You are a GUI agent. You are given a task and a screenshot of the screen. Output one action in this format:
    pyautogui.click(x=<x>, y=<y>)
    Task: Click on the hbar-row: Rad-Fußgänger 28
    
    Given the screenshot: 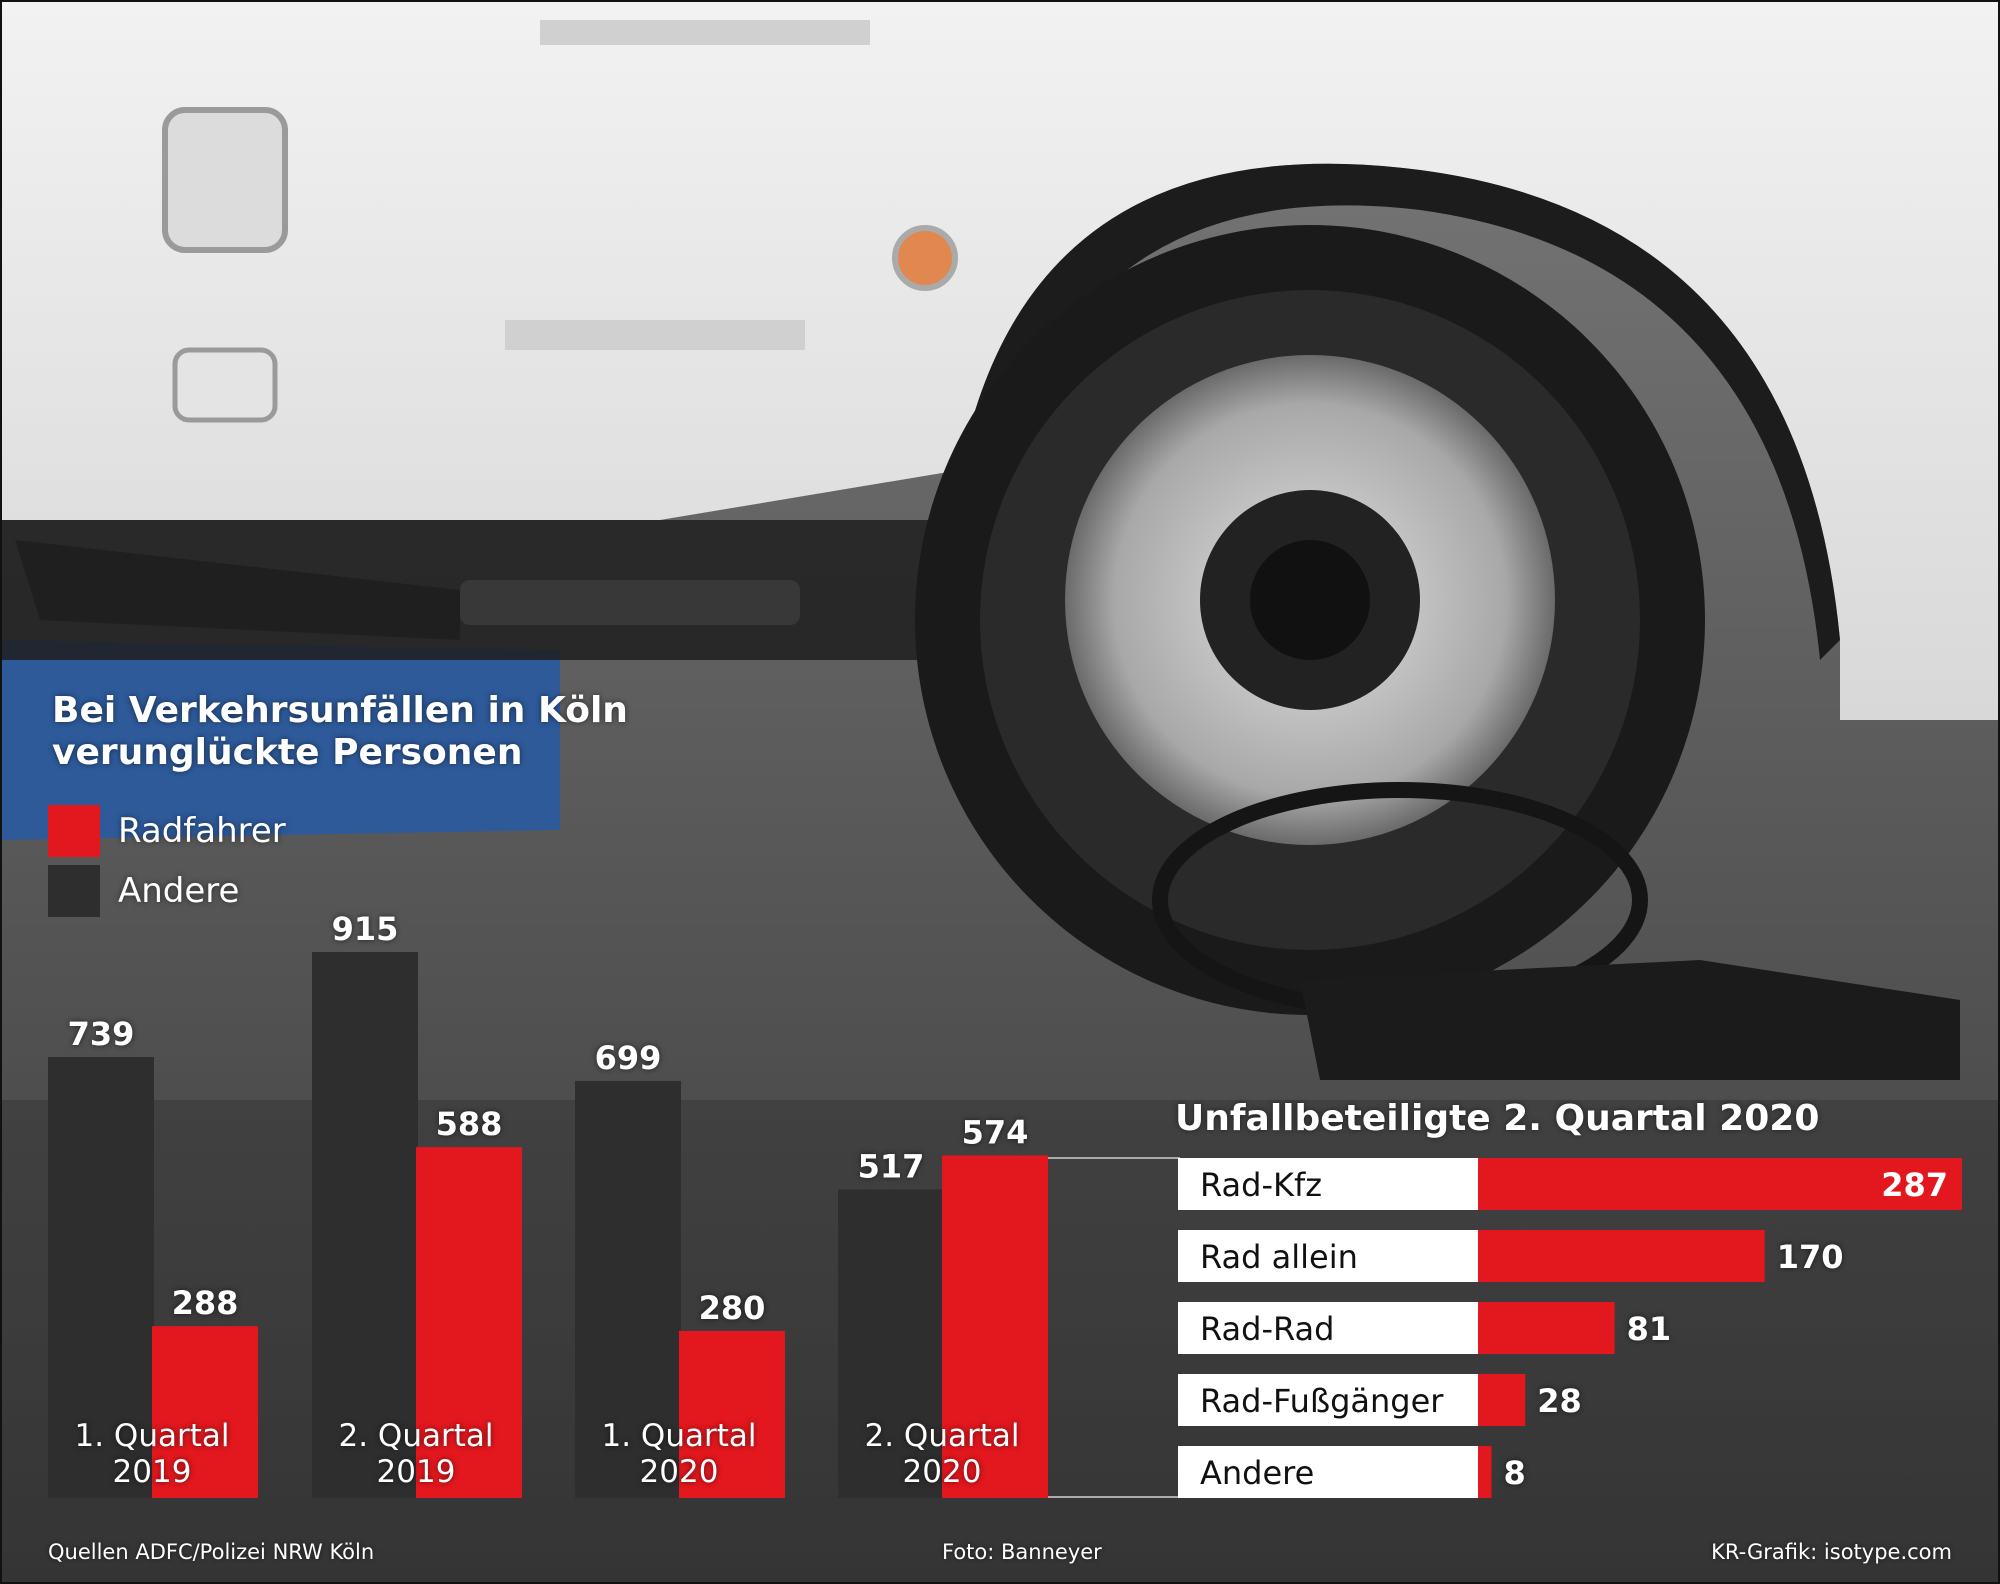 What is the action you would take?
    pyautogui.click(x=1380, y=1400)
    